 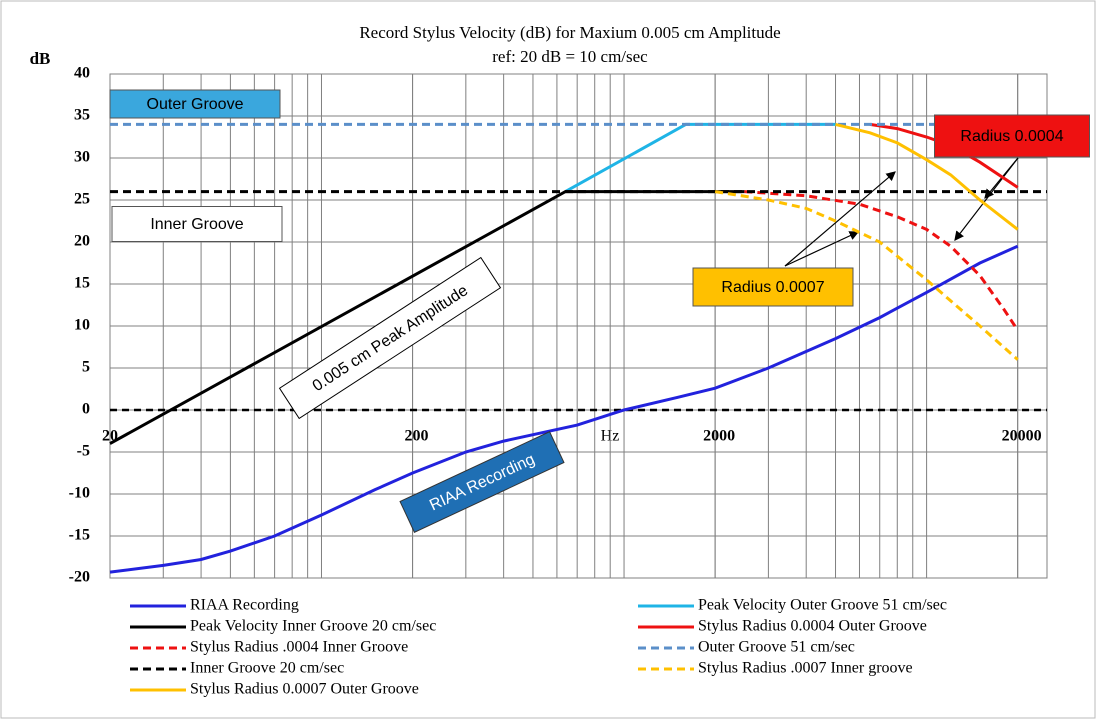 What do you see at coordinates (40, 58) in the screenshot?
I see `y-axis-label: dB` at bounding box center [40, 58].